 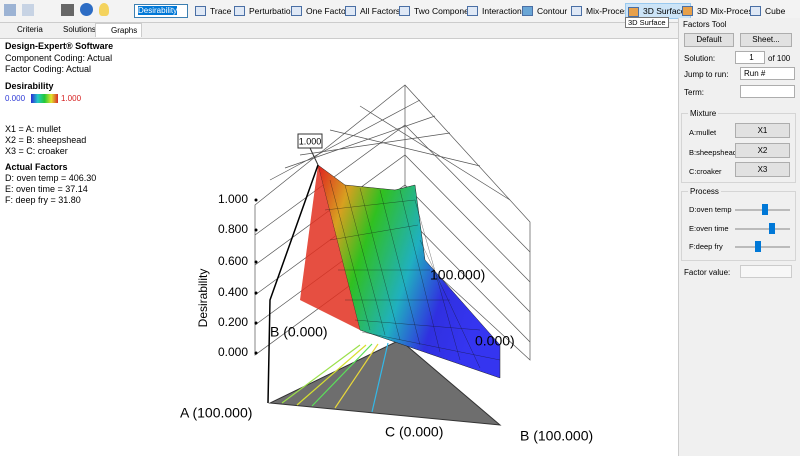 I want to click on jump-label: Jump to run:, so click(x=706, y=74).